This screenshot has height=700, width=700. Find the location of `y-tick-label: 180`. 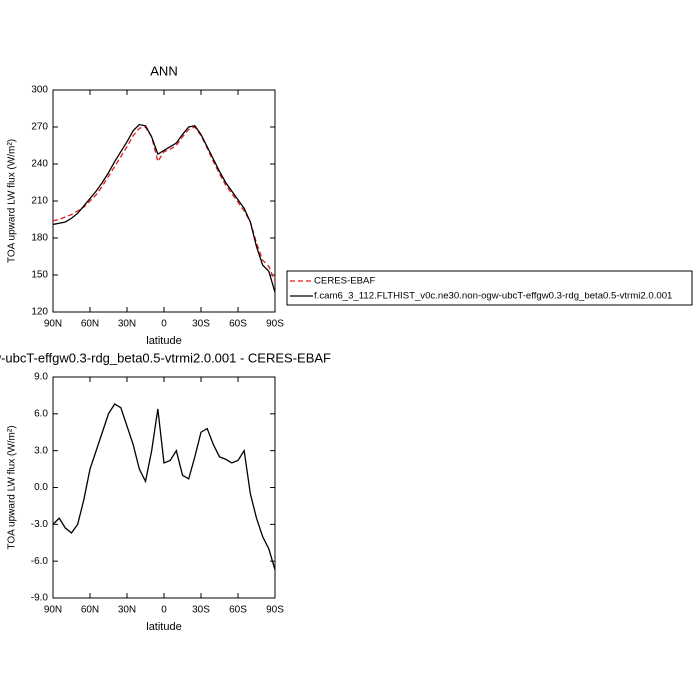

y-tick-label: 180 is located at coordinates (39, 238).